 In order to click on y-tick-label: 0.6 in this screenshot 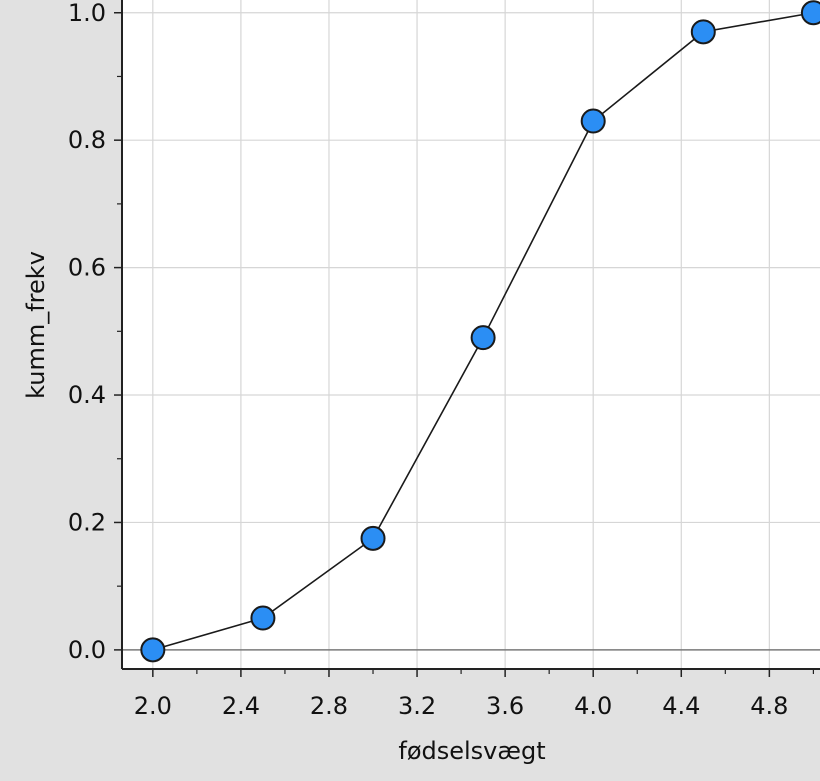, I will do `click(87, 268)`.